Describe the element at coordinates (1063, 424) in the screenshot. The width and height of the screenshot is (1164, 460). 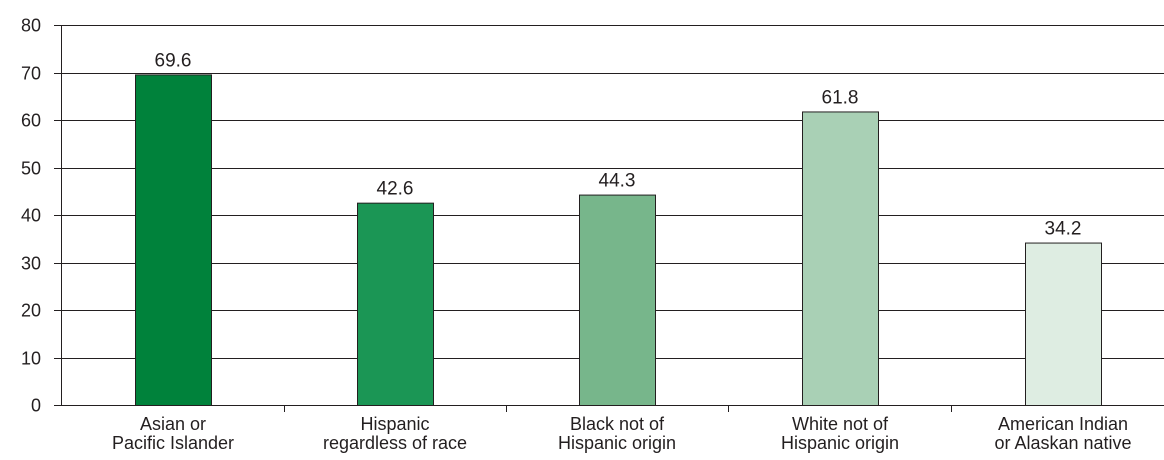
I see `category-label-4-line-0: American Indian` at that location.